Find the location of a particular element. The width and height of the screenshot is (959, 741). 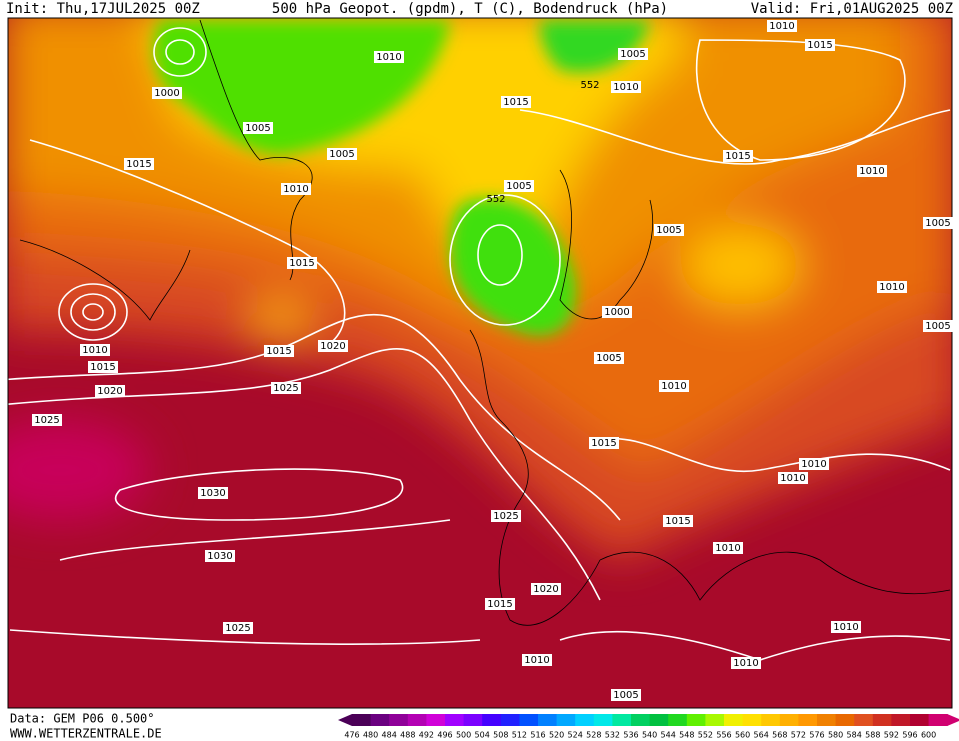

legend-arrow-left is located at coordinates (345, 720).